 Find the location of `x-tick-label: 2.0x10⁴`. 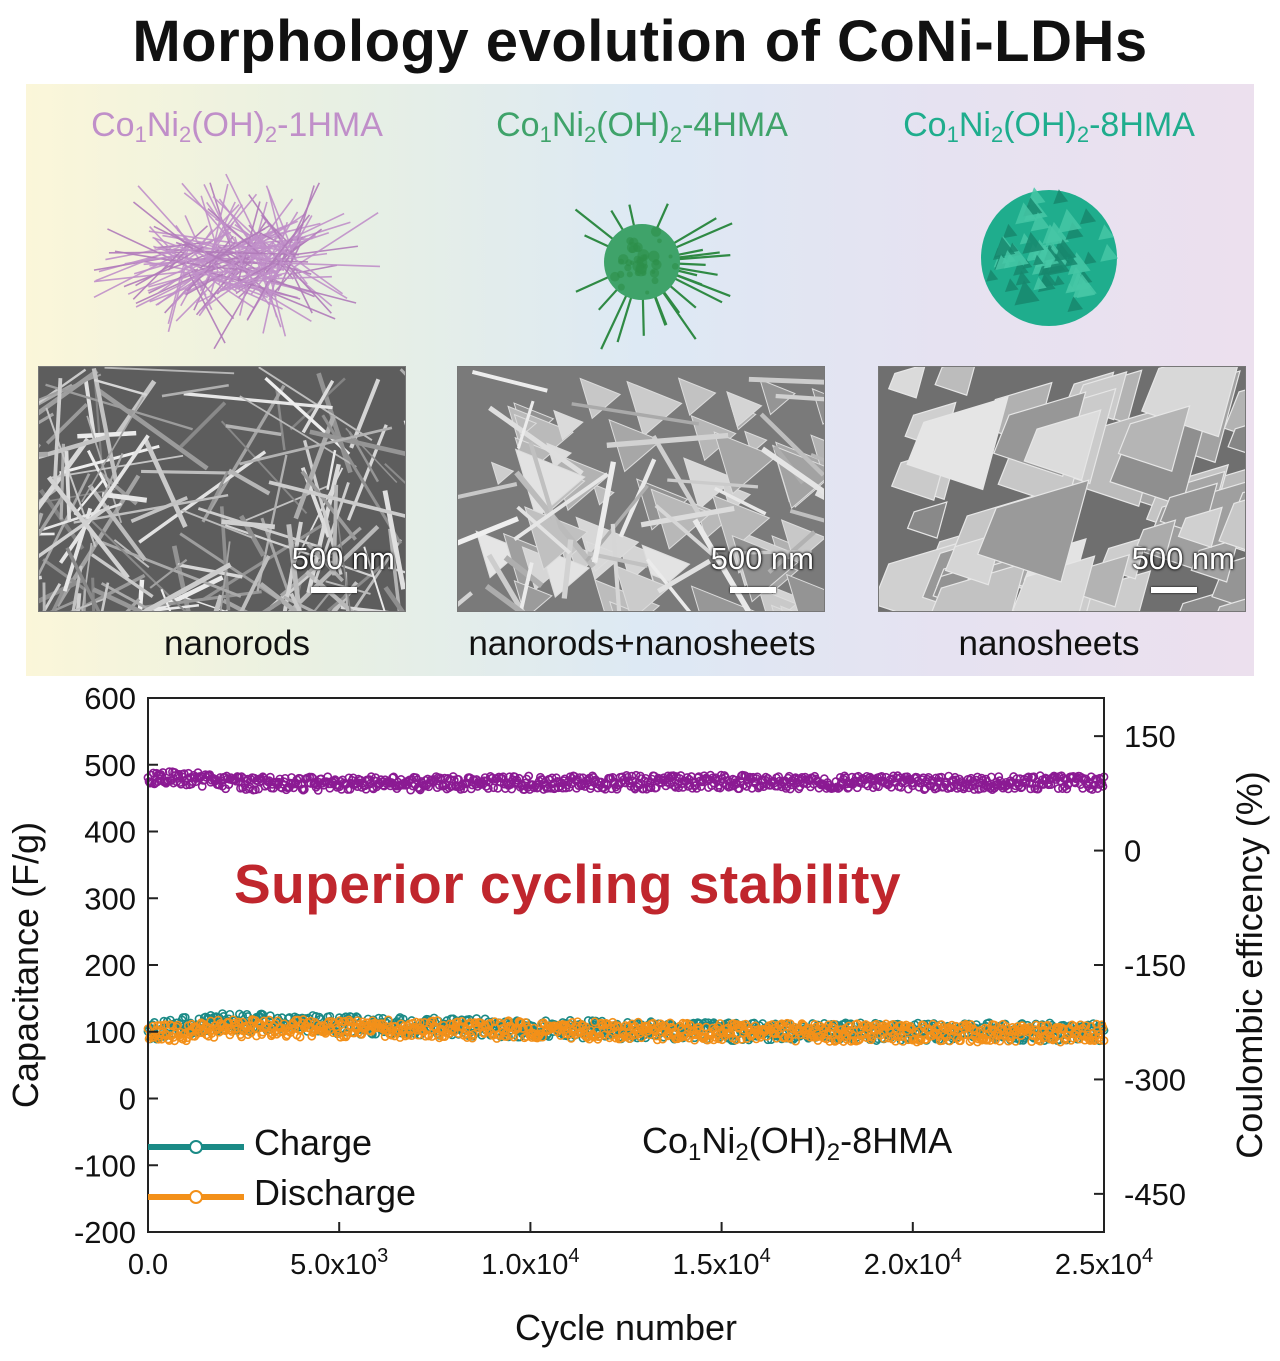

x-tick-label: 2.0x10⁴ is located at coordinates (913, 1263).